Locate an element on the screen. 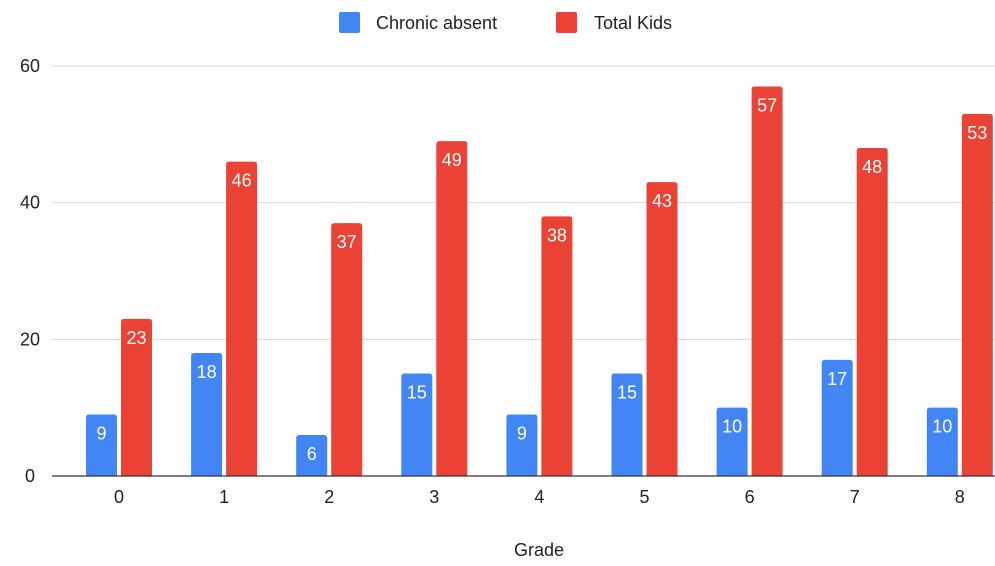 Image resolution: width=995 pixels, height=566 pixels. data-label-chronic-absent-grade-5: 15 is located at coordinates (627, 393).